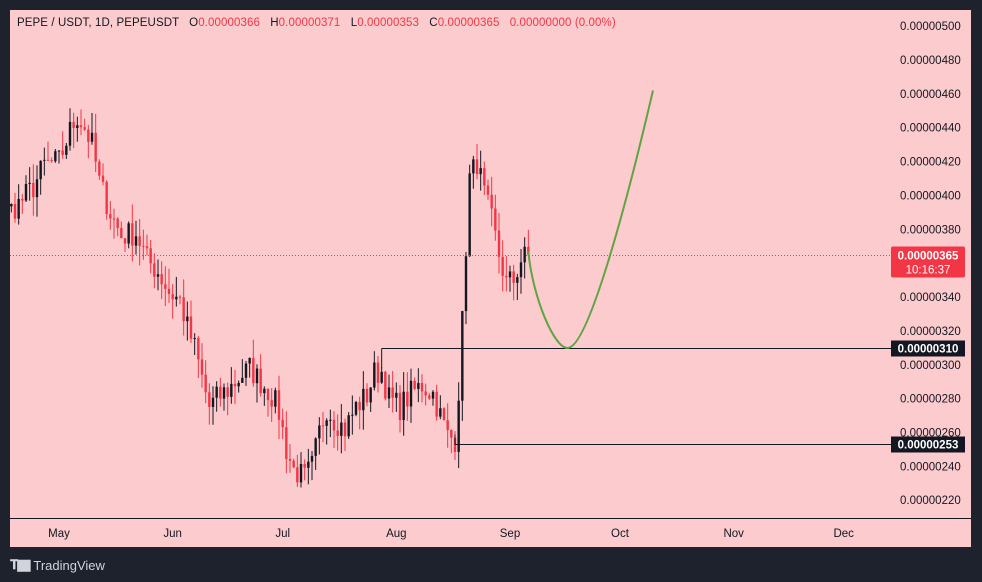  What do you see at coordinates (930, 298) in the screenshot?
I see `y-tick-label: 0.00000340` at bounding box center [930, 298].